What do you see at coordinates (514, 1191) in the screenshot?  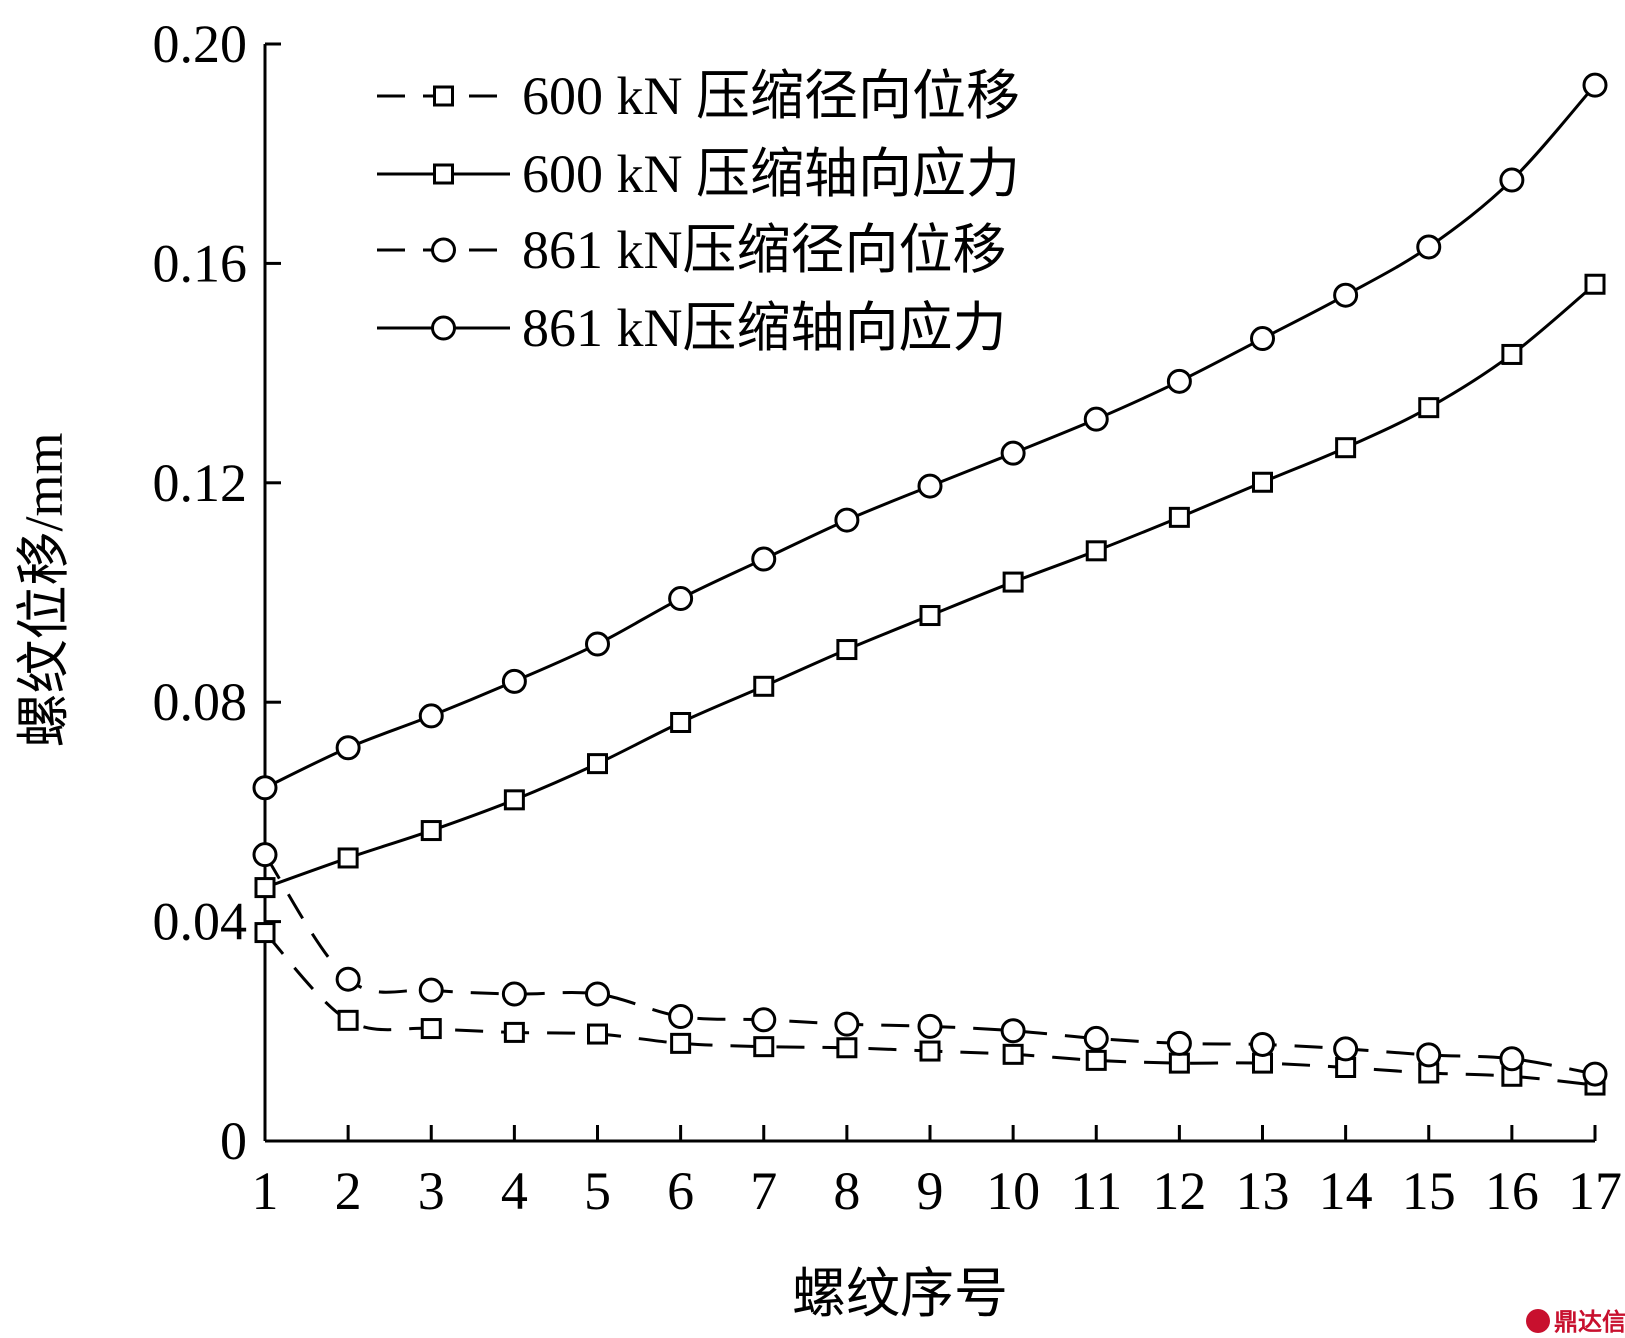 I see `x-tick-label: 4` at bounding box center [514, 1191].